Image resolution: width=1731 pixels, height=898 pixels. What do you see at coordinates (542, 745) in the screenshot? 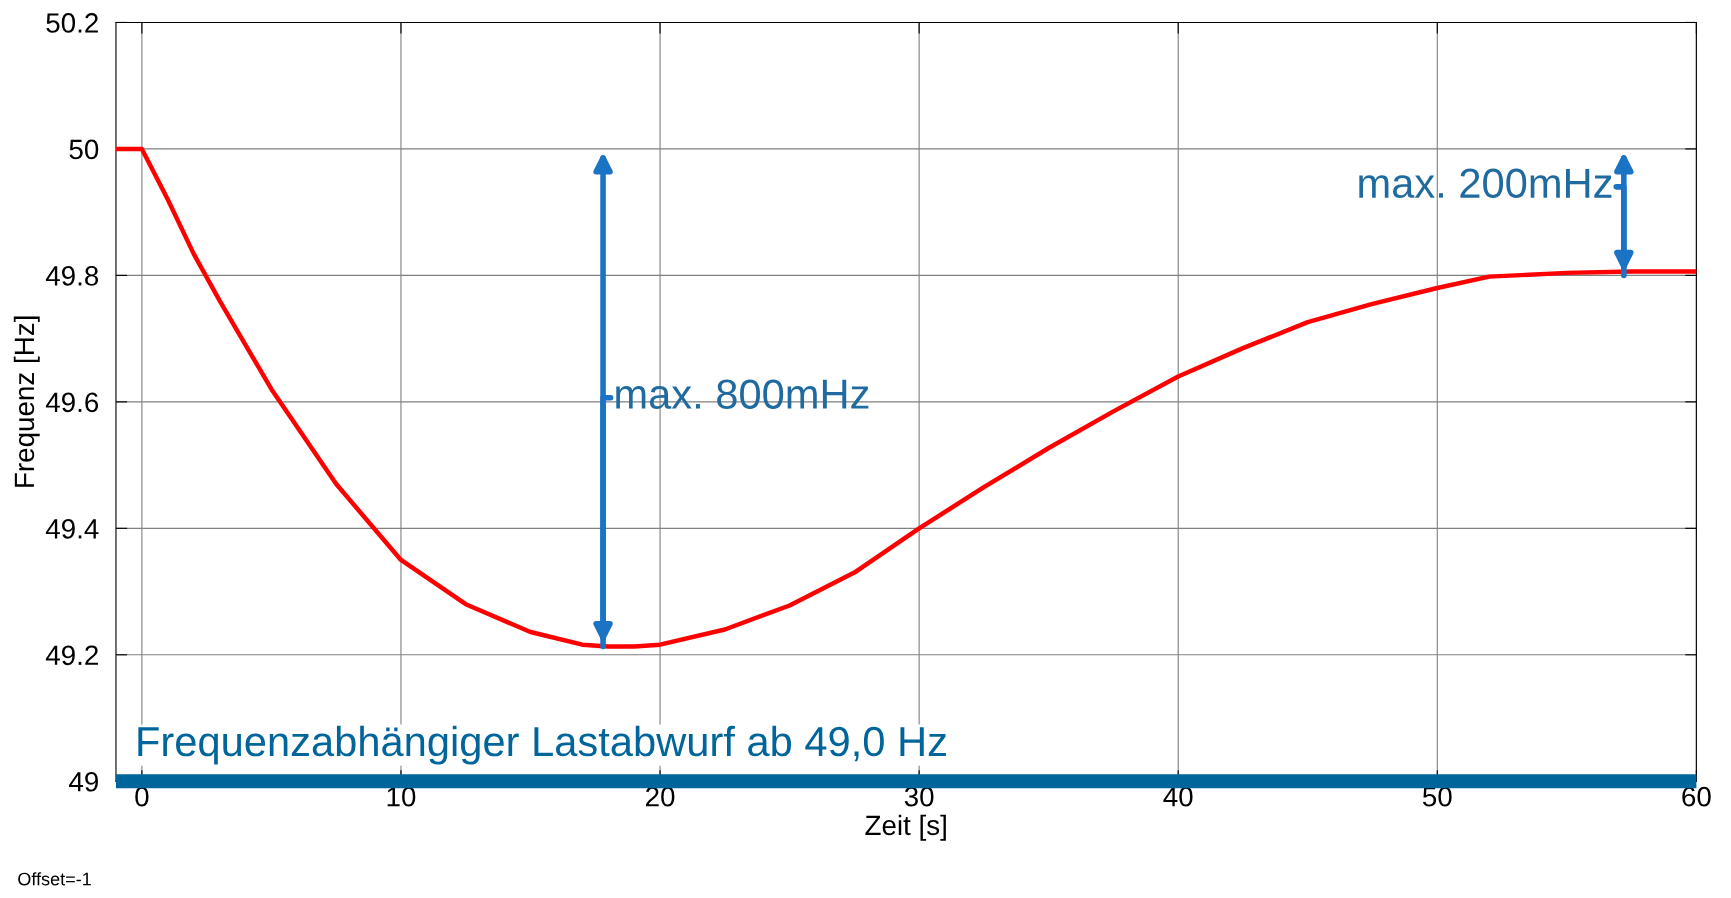
I see `ref-line-label: Frequenzabhängiger Lastabwurf ab 49,0 Hz` at bounding box center [542, 745].